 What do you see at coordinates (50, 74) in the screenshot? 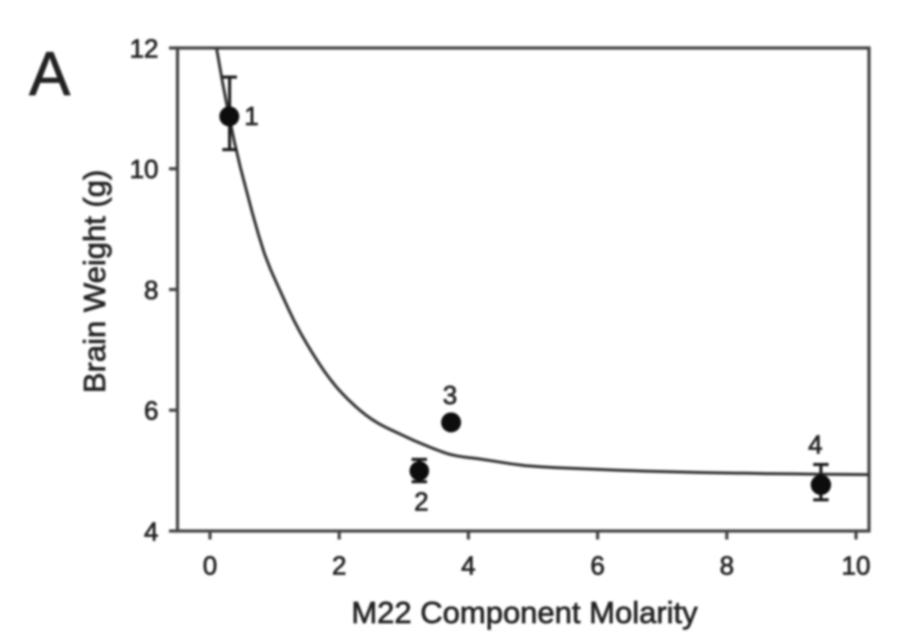
I see `svg-text: A` at bounding box center [50, 74].